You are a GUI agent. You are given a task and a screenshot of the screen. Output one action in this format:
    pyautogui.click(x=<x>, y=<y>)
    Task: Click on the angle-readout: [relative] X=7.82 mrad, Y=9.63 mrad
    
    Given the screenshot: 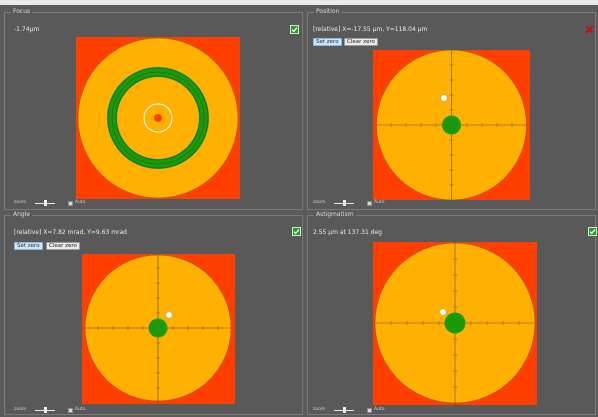 What is the action you would take?
    pyautogui.click(x=70, y=232)
    